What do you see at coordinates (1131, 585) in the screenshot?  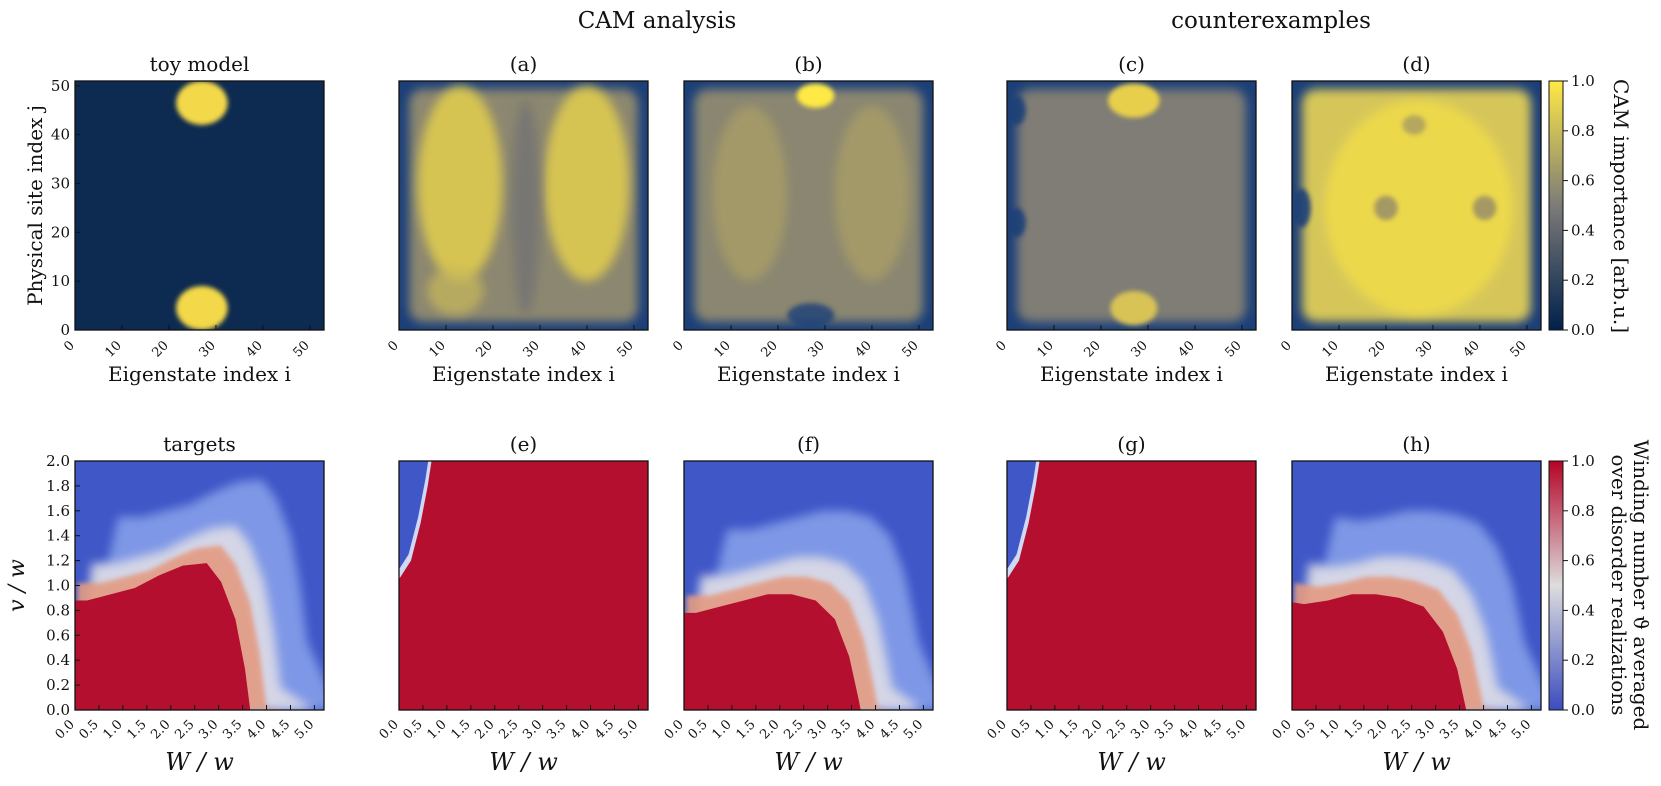 I see `topological-region-g` at bounding box center [1131, 585].